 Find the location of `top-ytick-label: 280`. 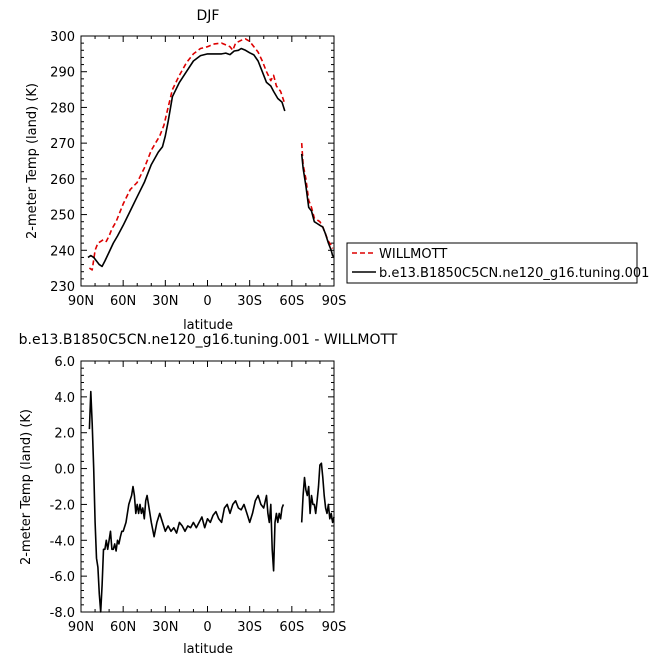

top-ytick-label: 280 is located at coordinates (62, 108).